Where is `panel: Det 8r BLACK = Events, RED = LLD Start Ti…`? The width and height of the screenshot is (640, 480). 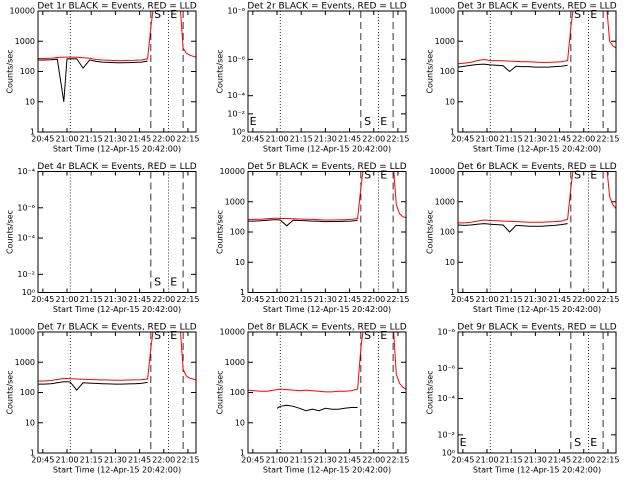
panel: Det 8r BLACK = Events, RED = LLD Start Ti… is located at coordinates (313, 399).